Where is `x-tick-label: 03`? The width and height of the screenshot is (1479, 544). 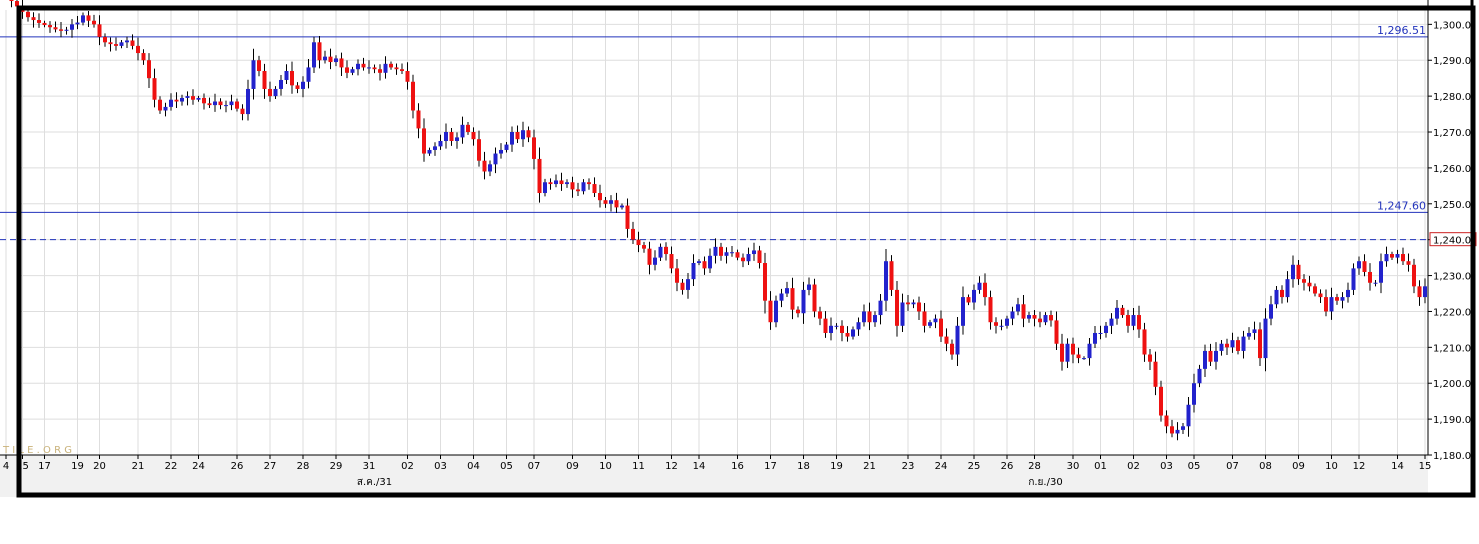
x-tick-label: 03 is located at coordinates (440, 466).